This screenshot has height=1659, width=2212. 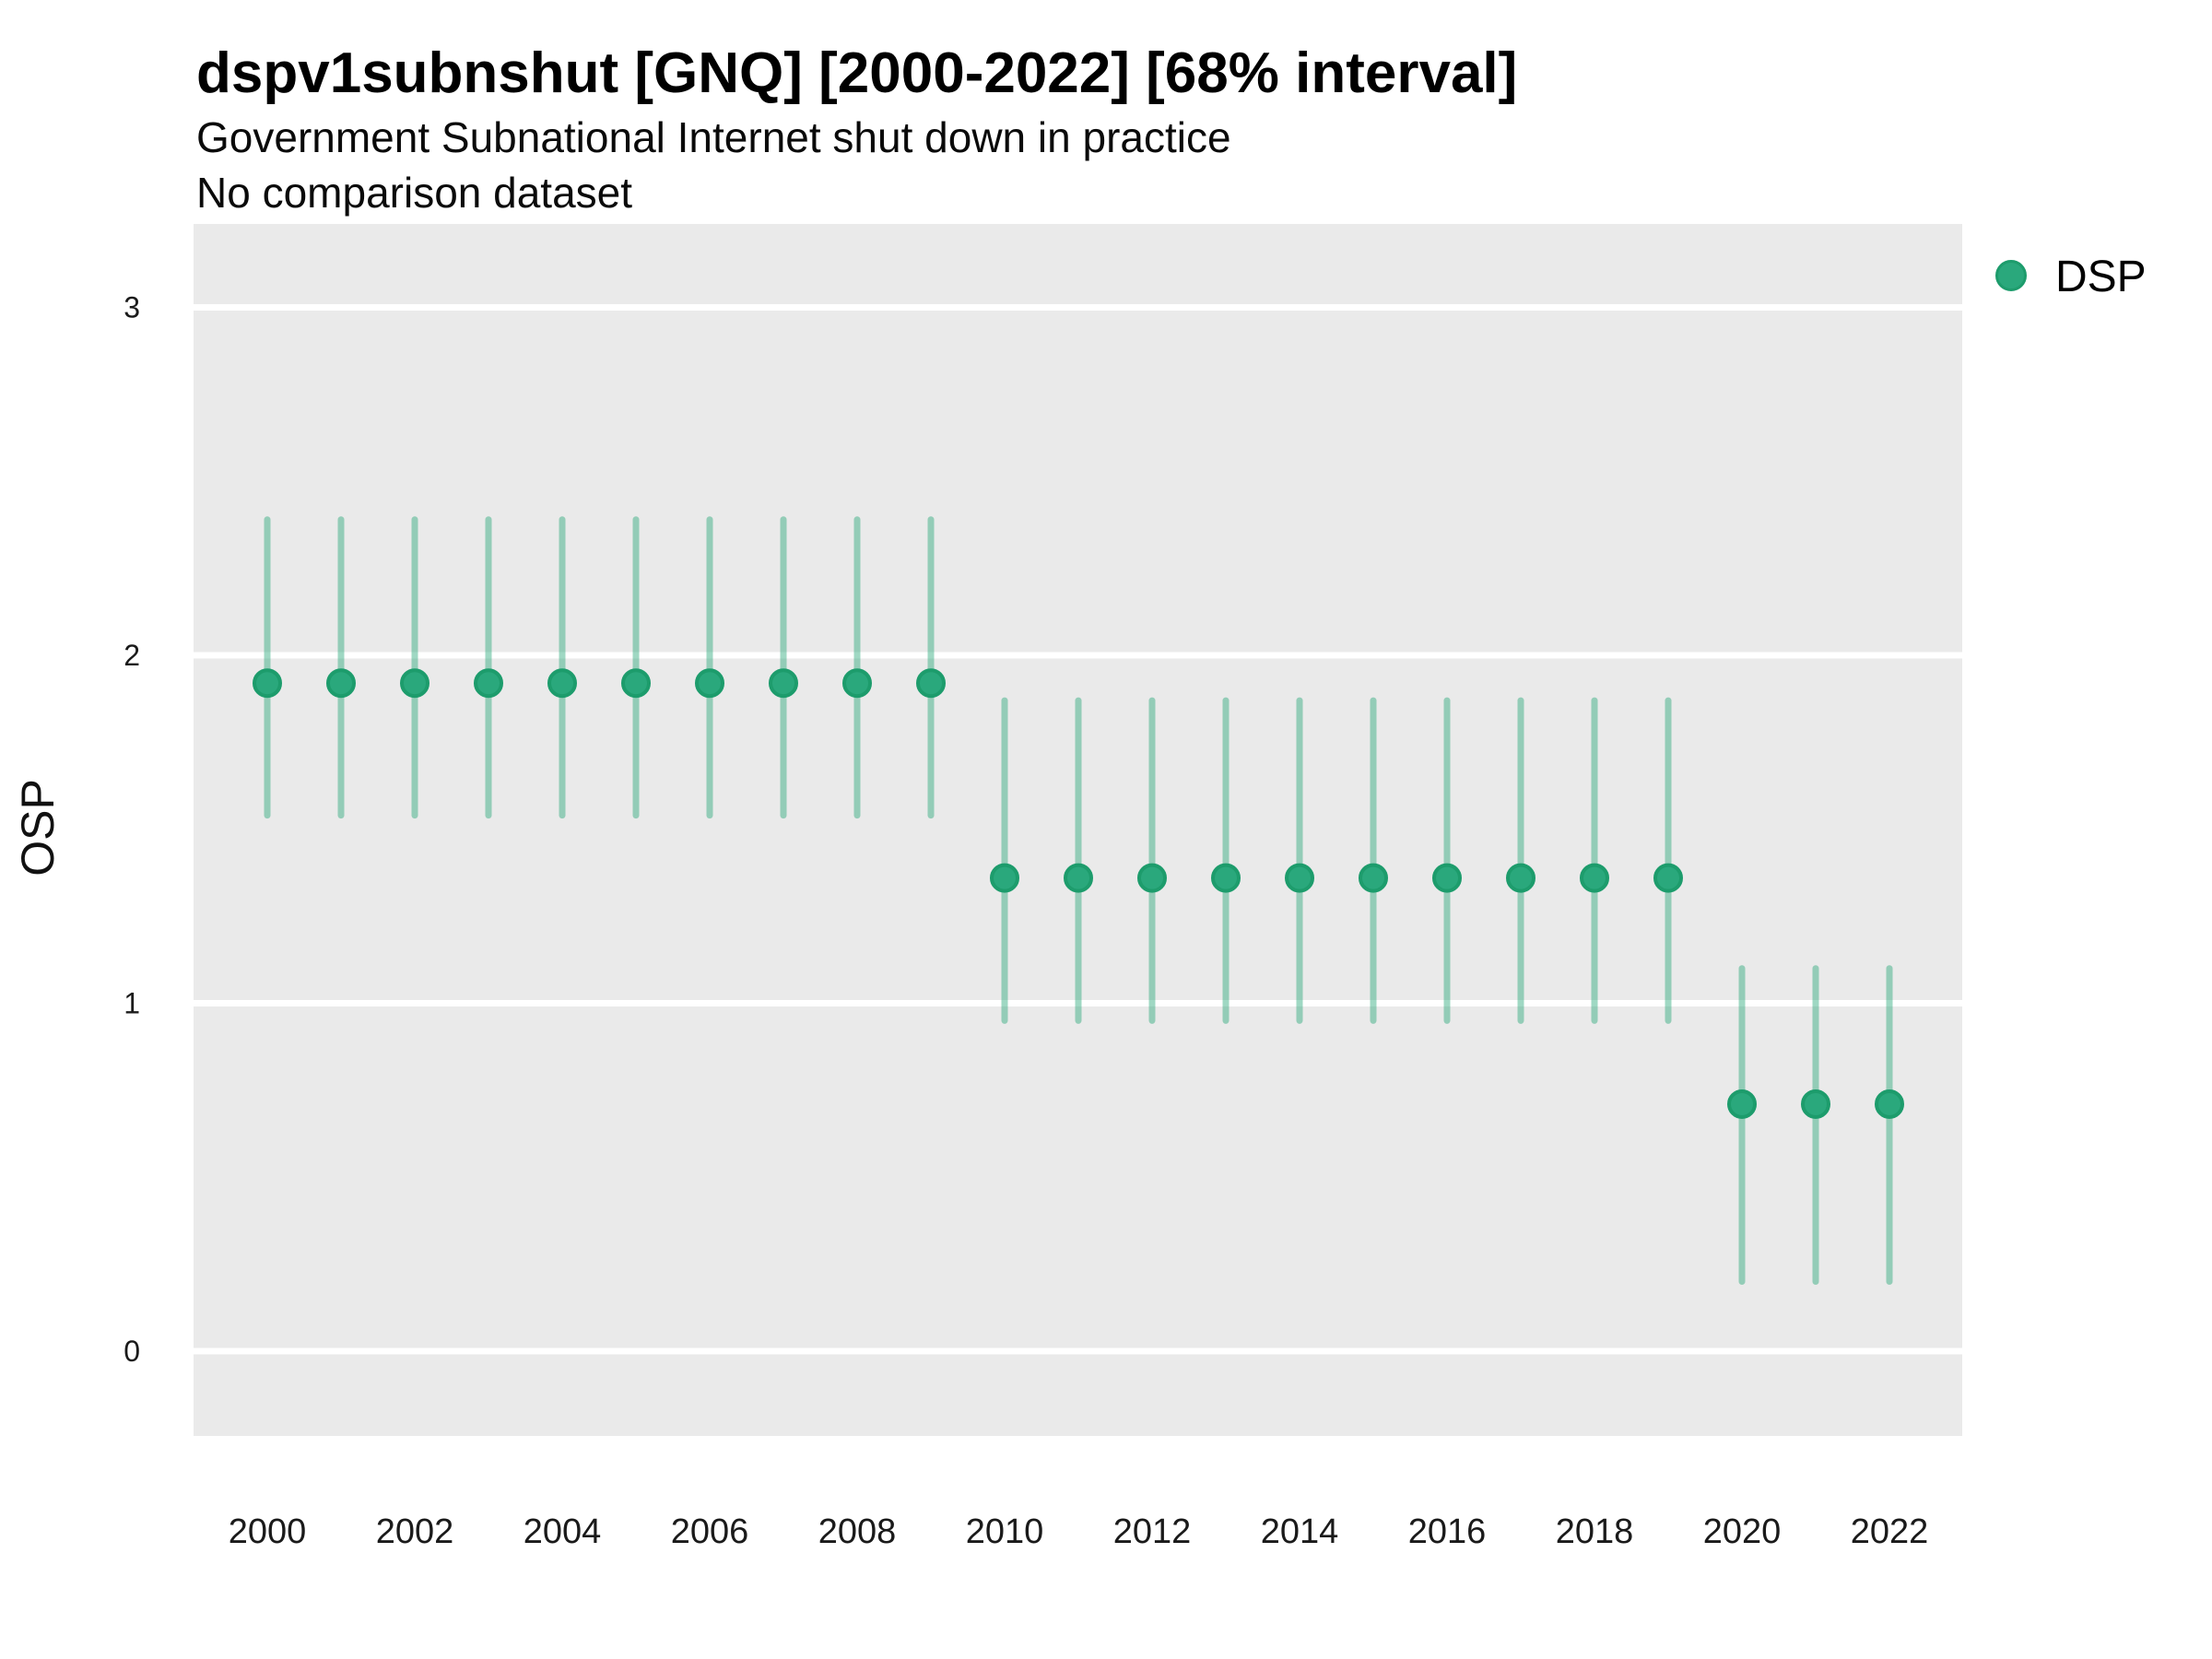 What do you see at coordinates (1890, 1531) in the screenshot?
I see `x-tick-label: 2022` at bounding box center [1890, 1531].